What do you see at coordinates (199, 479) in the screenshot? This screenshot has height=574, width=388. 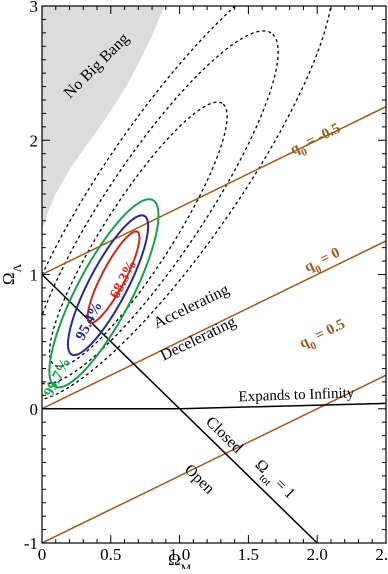 I see `open-label: Open` at bounding box center [199, 479].